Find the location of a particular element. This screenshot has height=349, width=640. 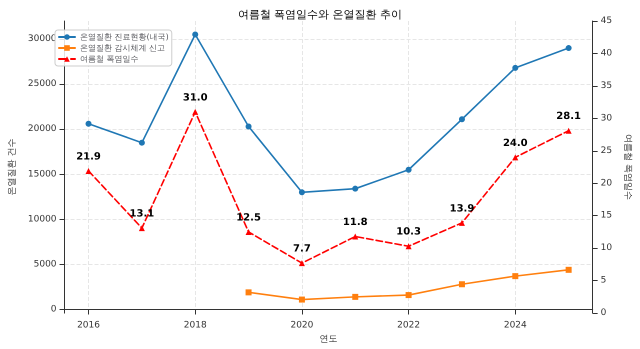

y2-tick-label: 35 is located at coordinates (606, 85).